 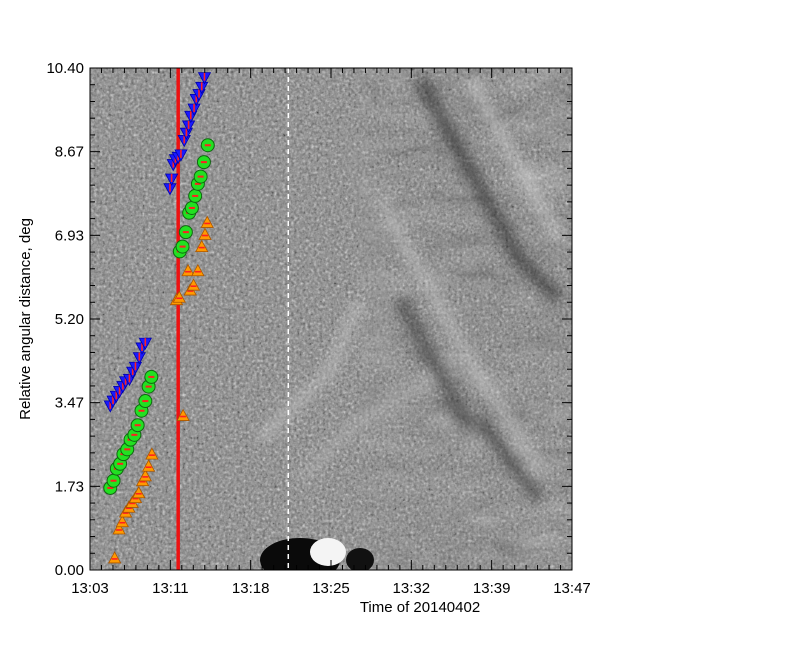 What do you see at coordinates (69, 235) in the screenshot?
I see `y-tick-label: 6.93` at bounding box center [69, 235].